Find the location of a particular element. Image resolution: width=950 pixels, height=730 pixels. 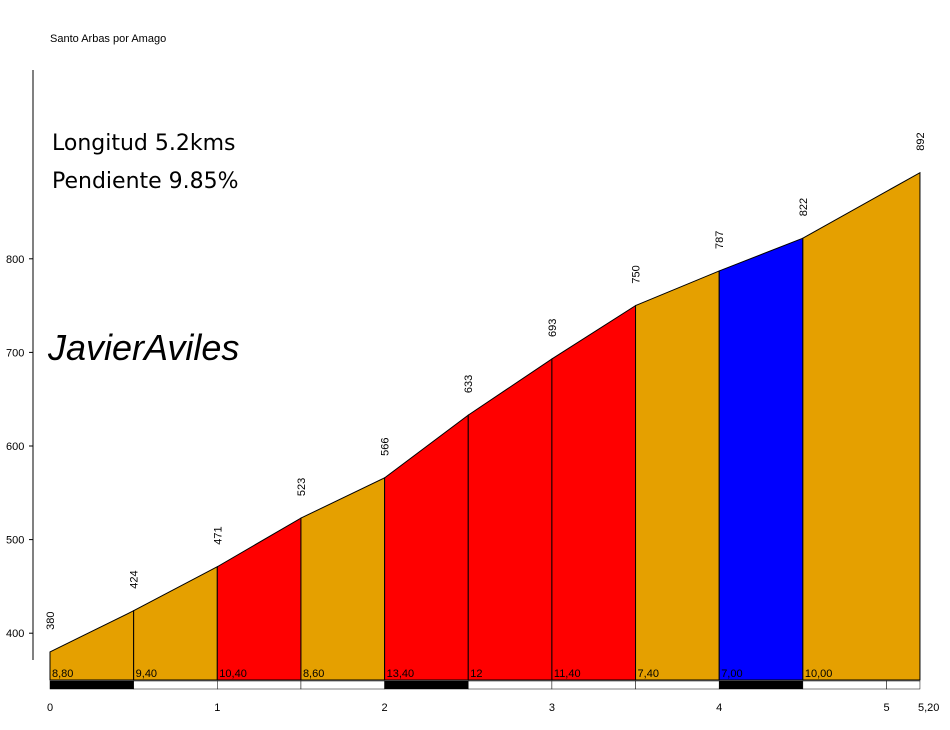

elevation-label: 424 is located at coordinates (135, 579).